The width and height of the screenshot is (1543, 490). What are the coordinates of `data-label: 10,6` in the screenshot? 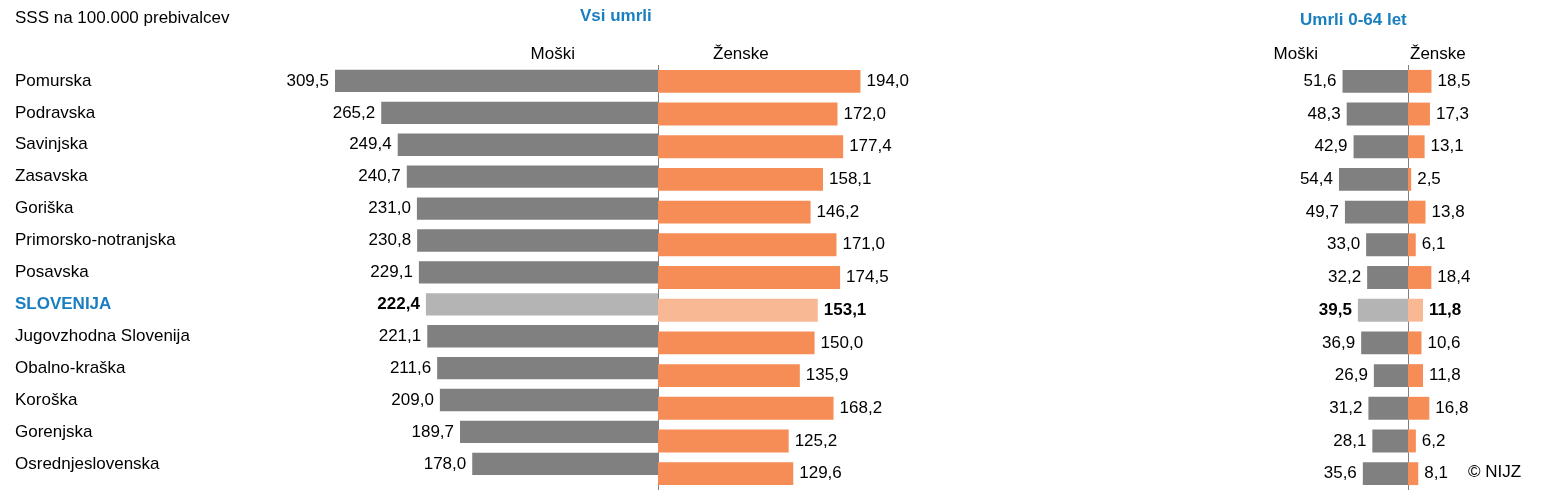 It's located at (1444, 342).